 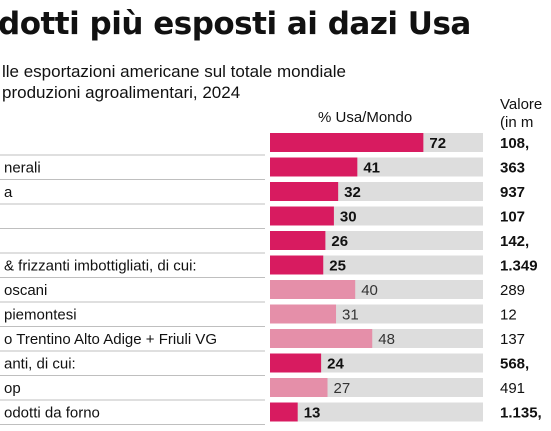 What do you see at coordinates (121, 92) in the screenshot?
I see `subtitle-line-2: produzioni agroalimentari, 2024` at bounding box center [121, 92].